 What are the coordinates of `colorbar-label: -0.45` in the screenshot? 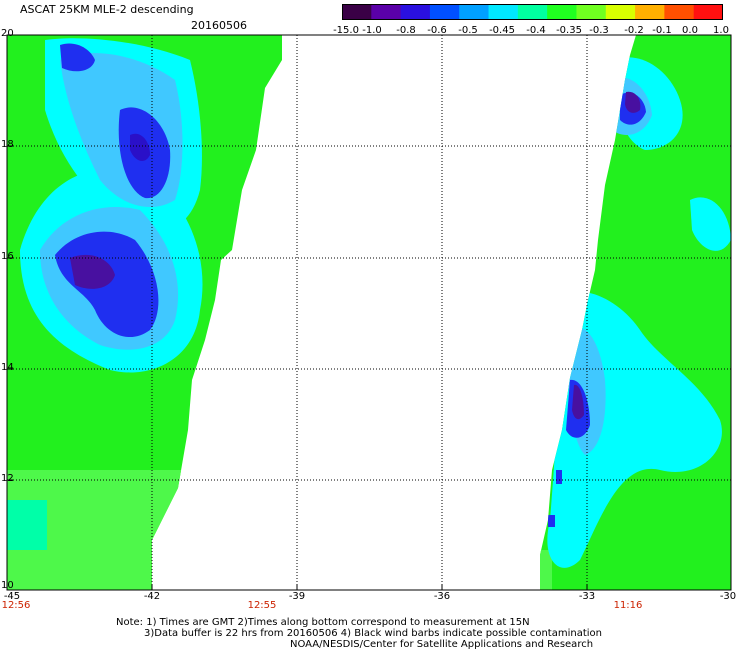 It's located at (502, 30).